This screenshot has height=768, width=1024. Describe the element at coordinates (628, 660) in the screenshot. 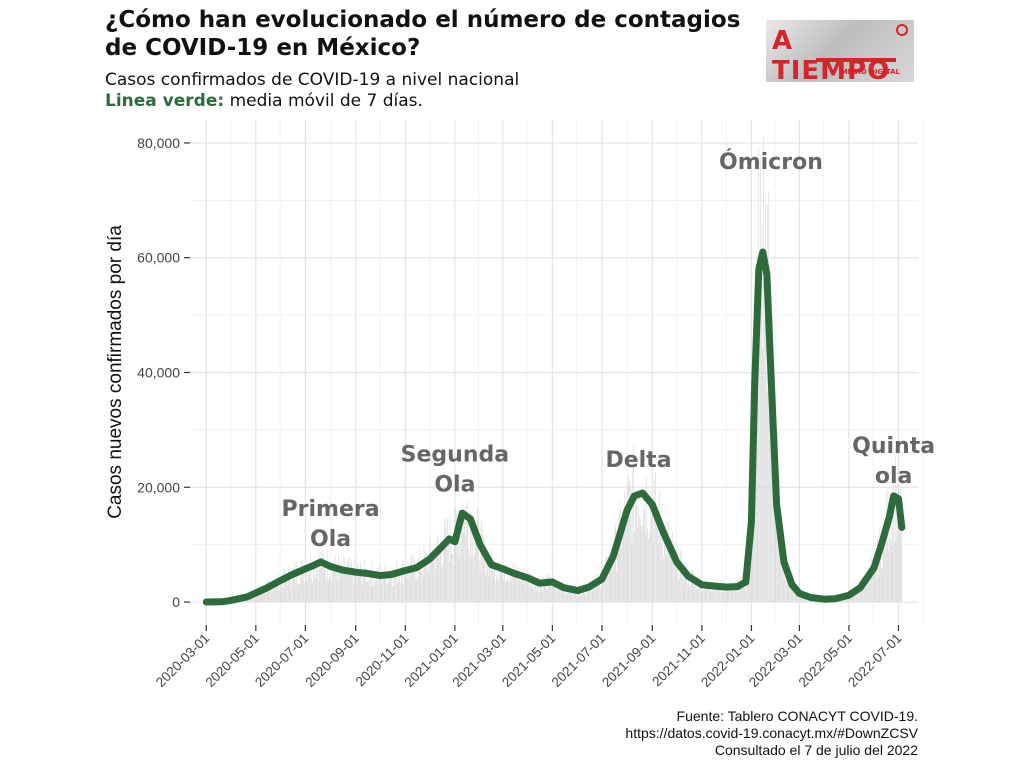

I see `x-tick-label: 2021-09-01` at that location.